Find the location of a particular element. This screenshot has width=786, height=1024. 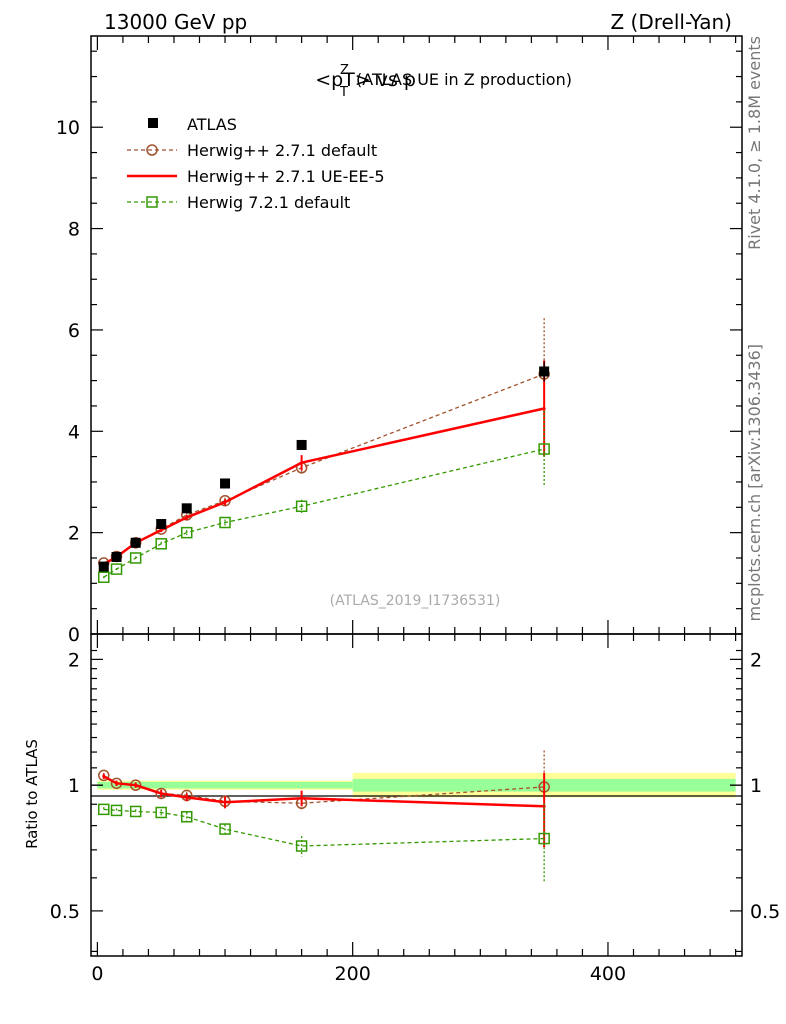

main-series-data is located at coordinates (324, 466).